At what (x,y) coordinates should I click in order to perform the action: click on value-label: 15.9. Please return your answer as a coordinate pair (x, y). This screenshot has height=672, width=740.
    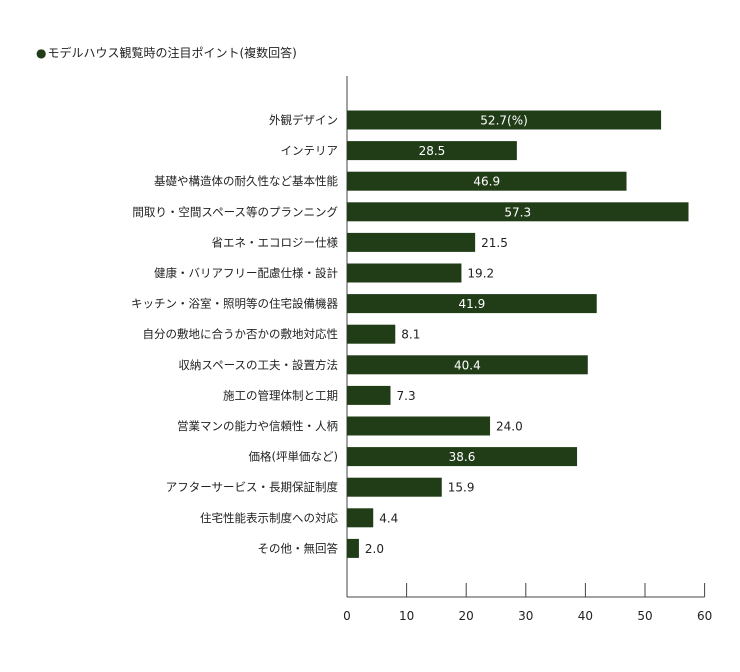
    Looking at the image, I should click on (461, 488).